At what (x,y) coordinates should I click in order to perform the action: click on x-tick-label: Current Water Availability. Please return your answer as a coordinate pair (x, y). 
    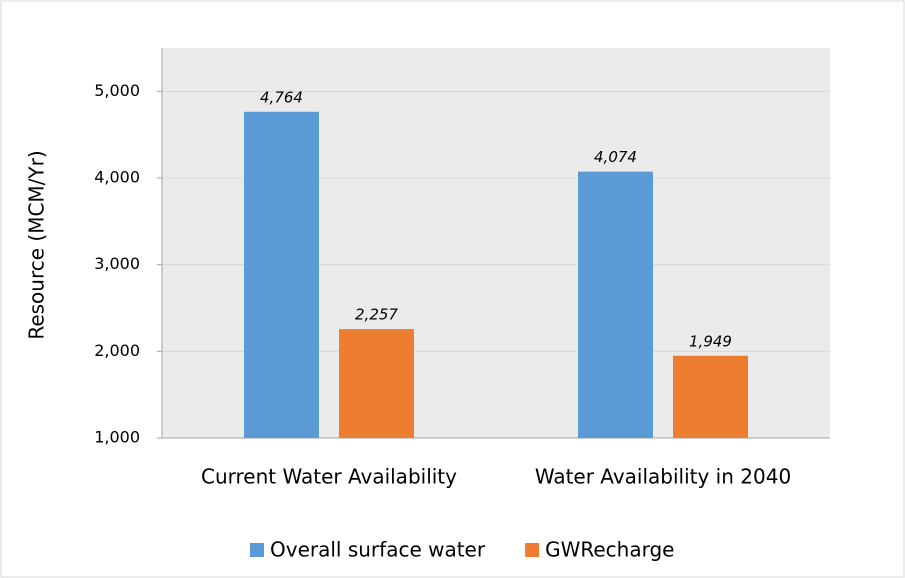
    Looking at the image, I should click on (329, 477).